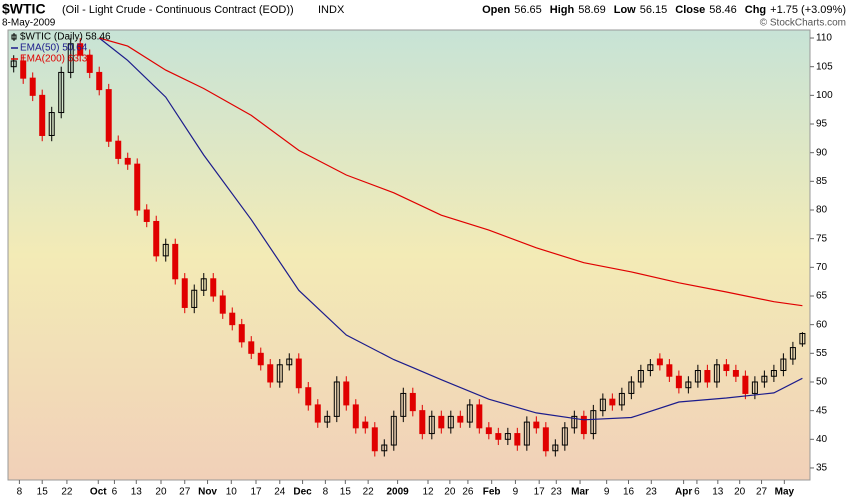 The height and width of the screenshot is (500, 850). What do you see at coordinates (824, 66) in the screenshot?
I see `y-tick-label: 105` at bounding box center [824, 66].